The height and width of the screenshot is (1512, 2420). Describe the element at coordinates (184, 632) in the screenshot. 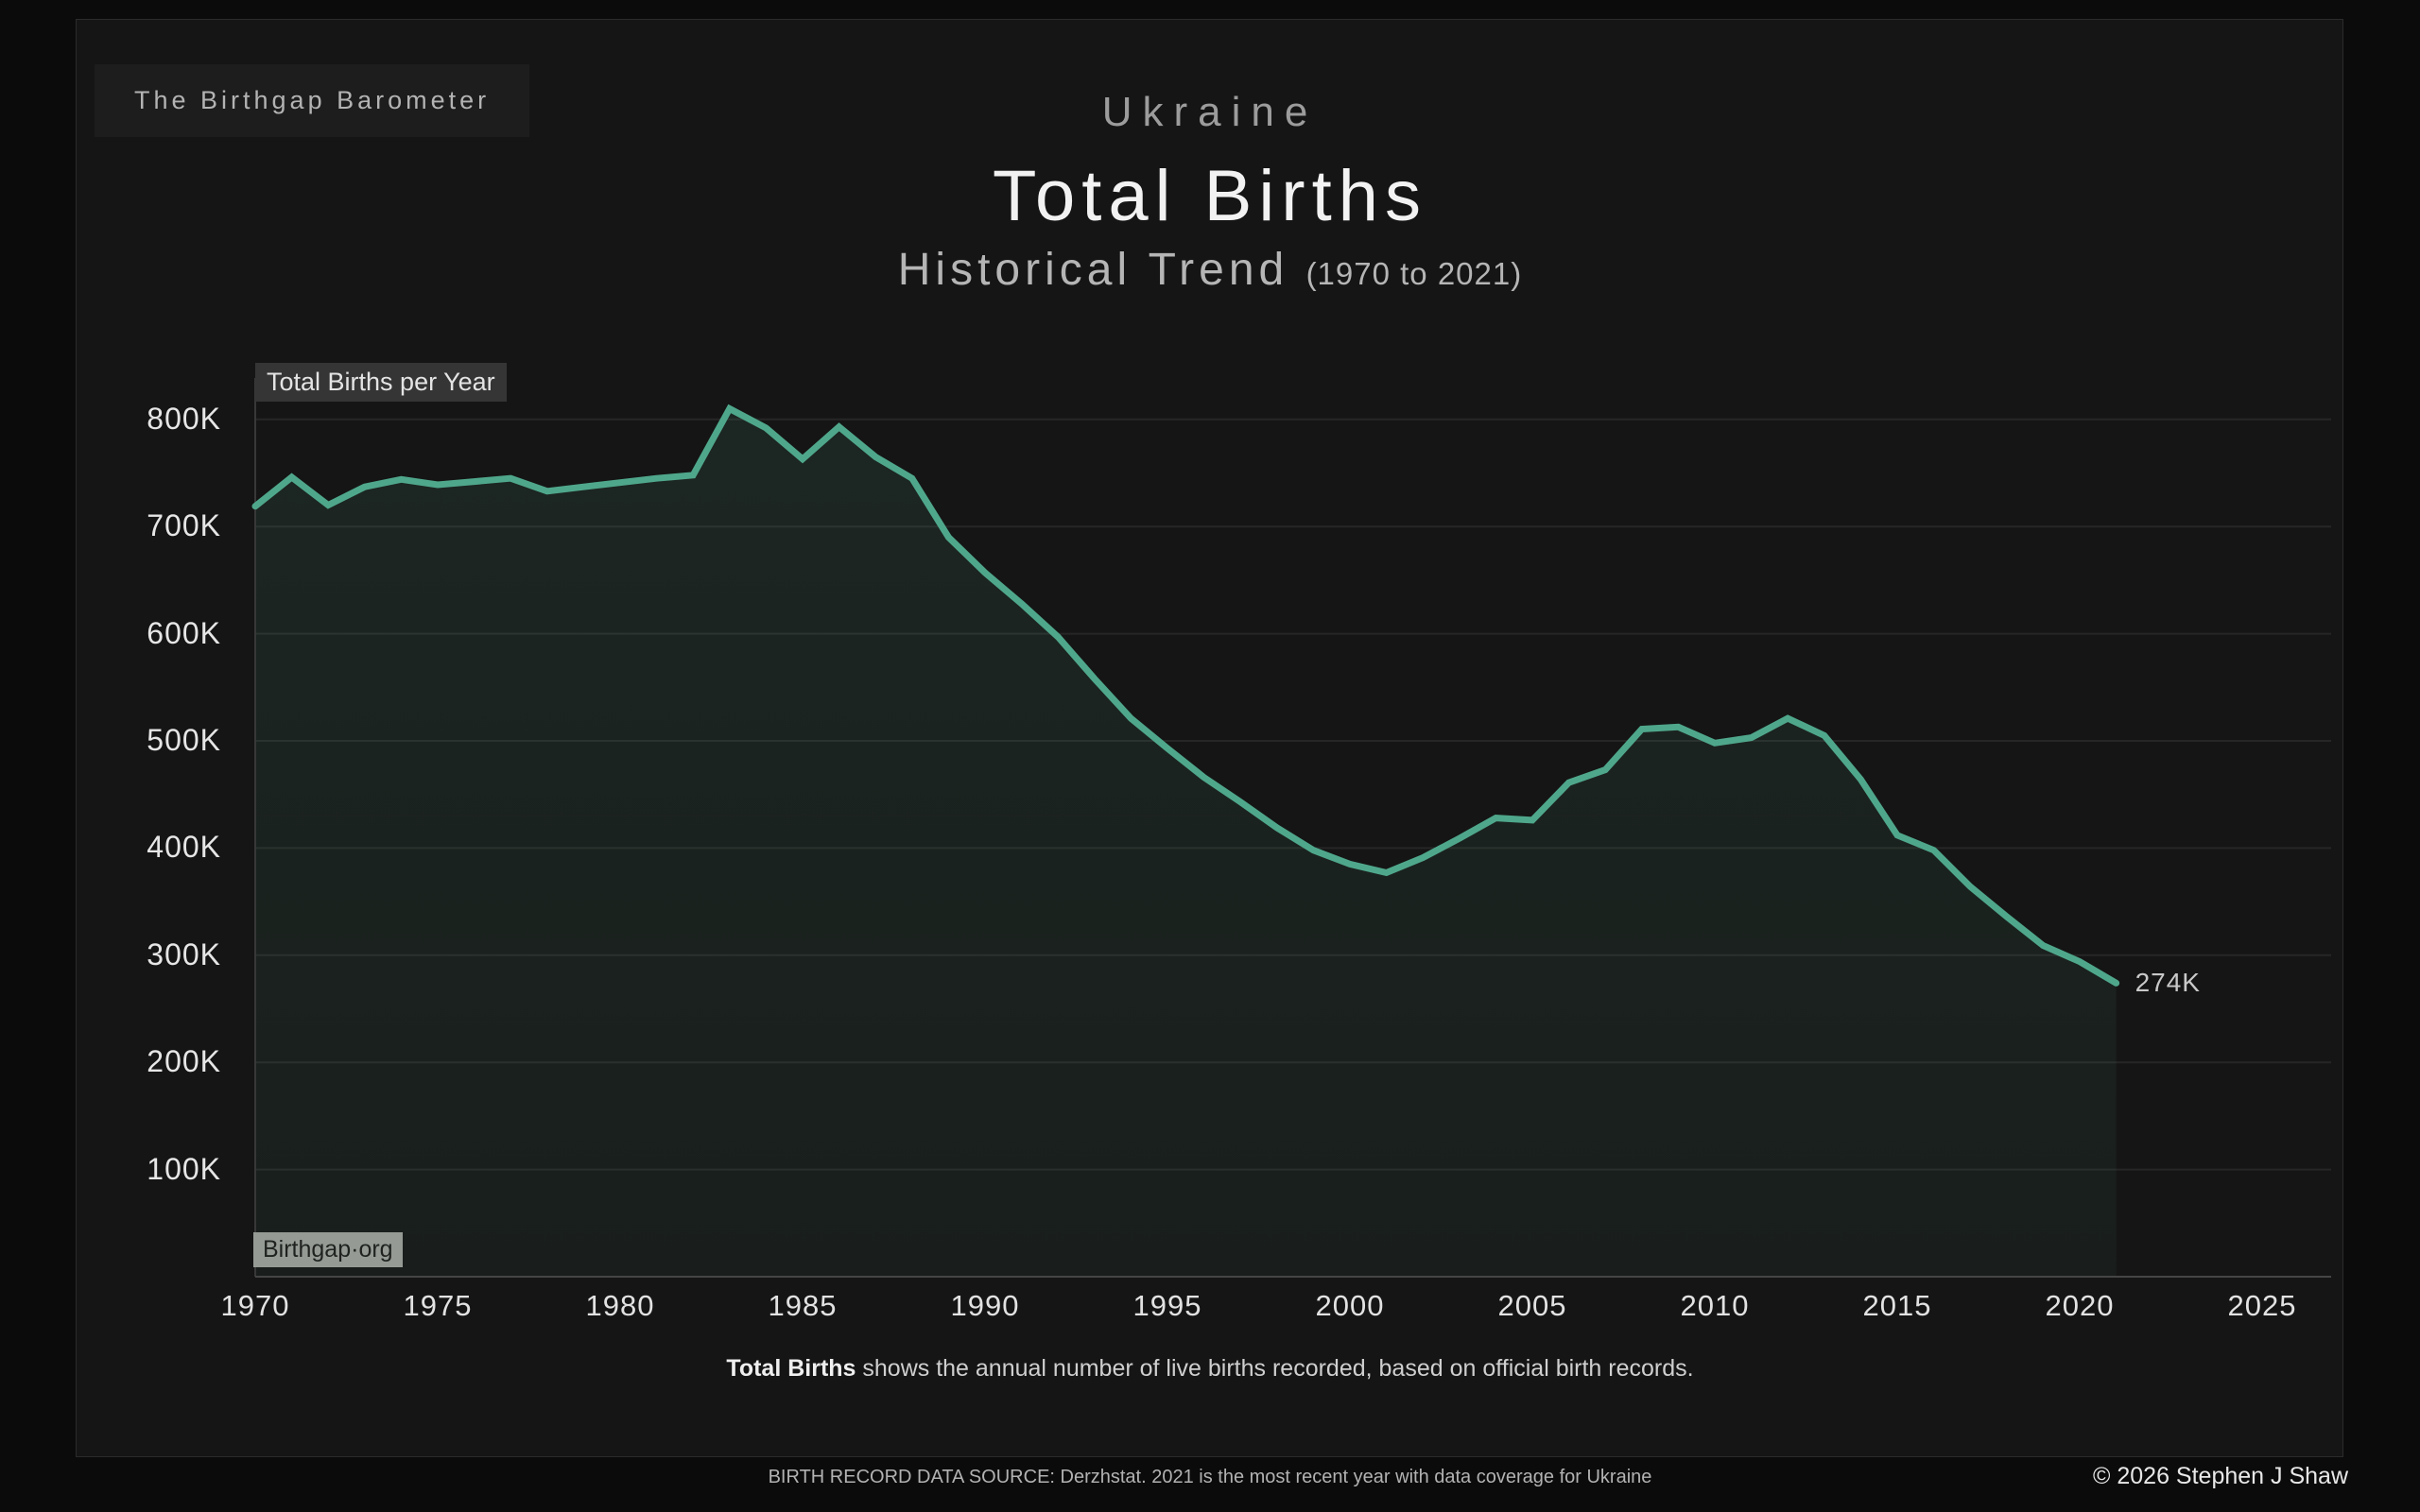

I see `y-tick-label: 600K` at that location.